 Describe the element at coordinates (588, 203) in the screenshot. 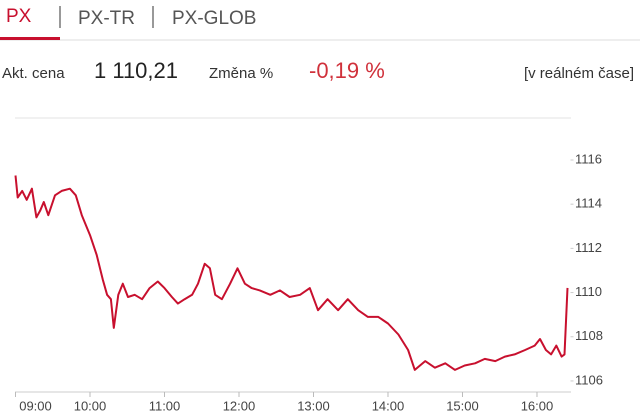

I see `y-tick-label: 1114` at that location.